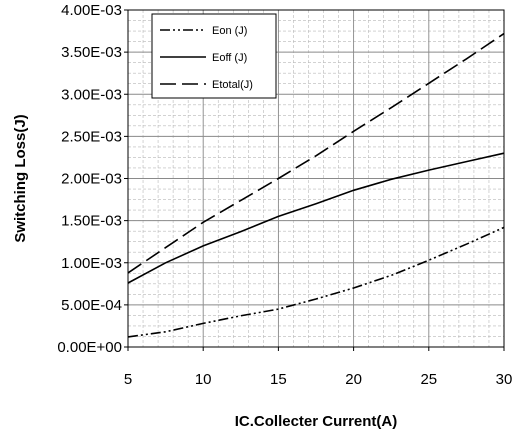 This screenshot has width=515, height=438. Describe the element at coordinates (91, 263) in the screenshot. I see `y-tick-label: 1.00E-03` at that location.